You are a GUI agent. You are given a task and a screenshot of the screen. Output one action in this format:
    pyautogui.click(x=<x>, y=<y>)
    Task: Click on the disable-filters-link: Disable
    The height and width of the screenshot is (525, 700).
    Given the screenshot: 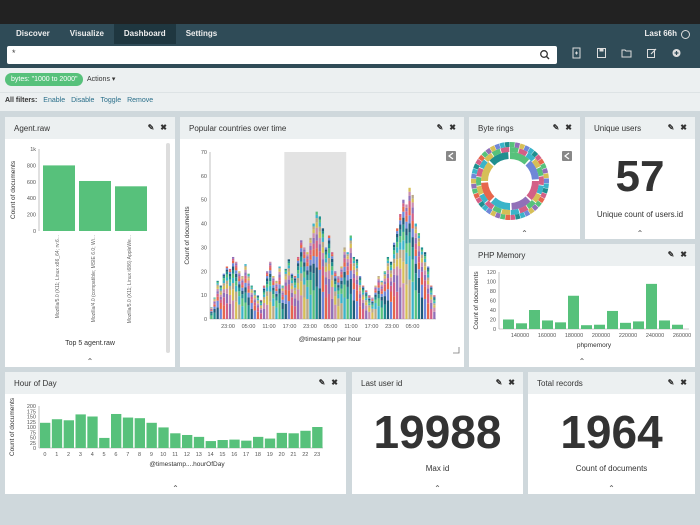 What is the action you would take?
    pyautogui.click(x=83, y=100)
    